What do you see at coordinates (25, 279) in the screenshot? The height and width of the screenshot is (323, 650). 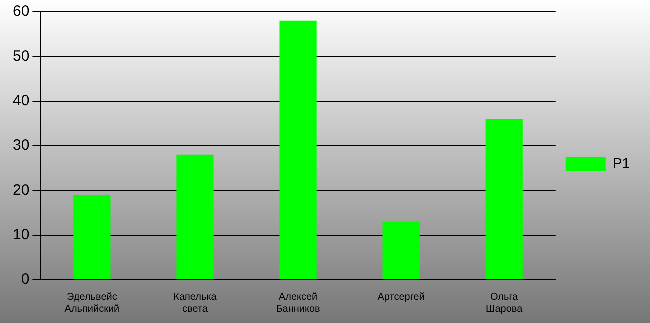 I see `y-tick-label: 0` at bounding box center [25, 279].